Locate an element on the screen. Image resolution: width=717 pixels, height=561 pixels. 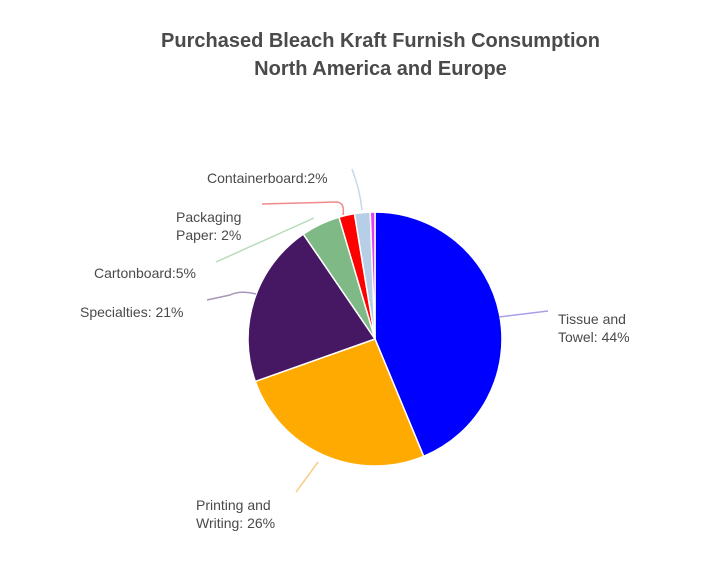
data-label-line: Packaging is located at coordinates (208, 217).